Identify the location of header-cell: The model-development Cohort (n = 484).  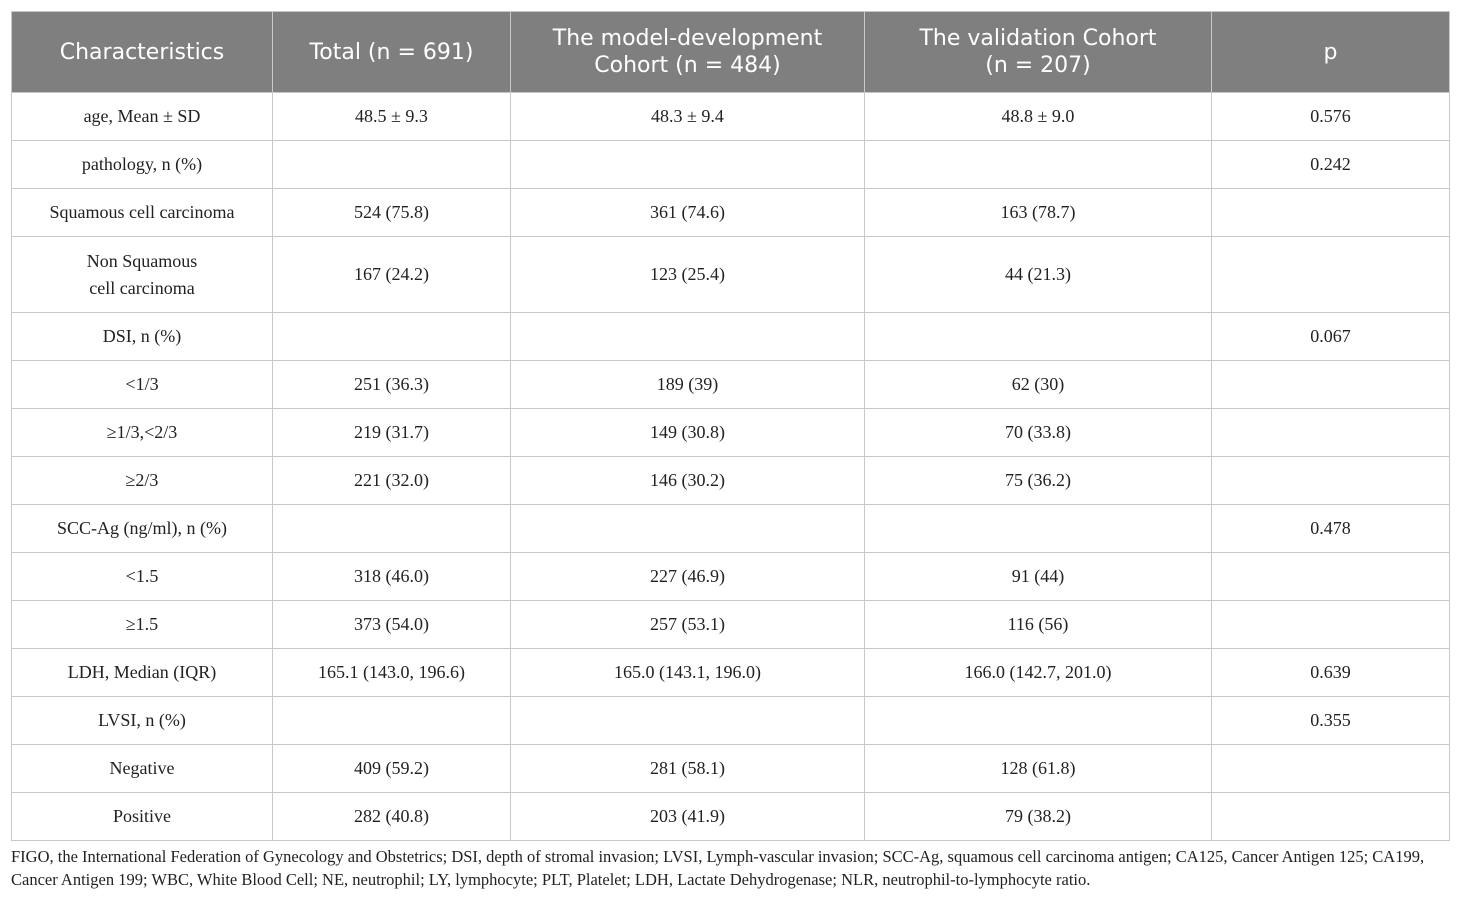
(687, 52).